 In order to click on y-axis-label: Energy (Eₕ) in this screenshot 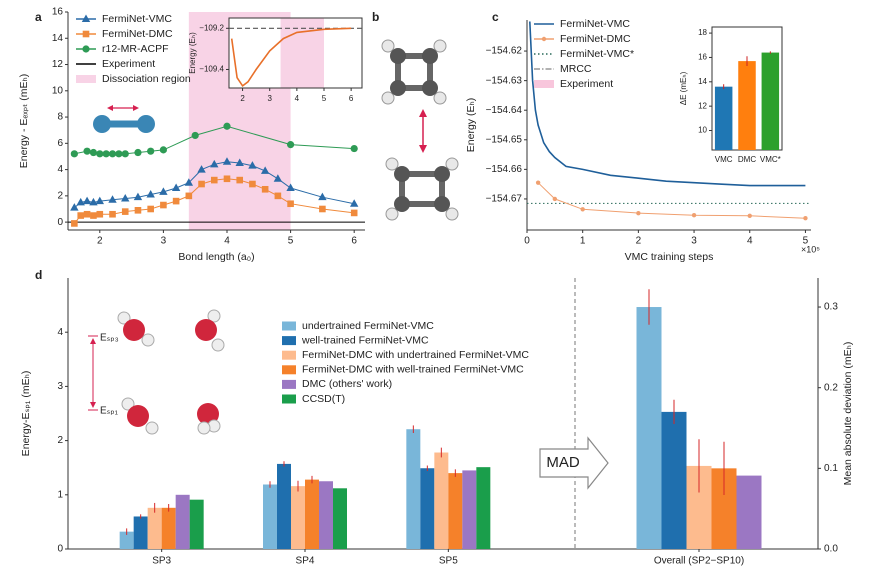, I will do `click(192, 53)`.